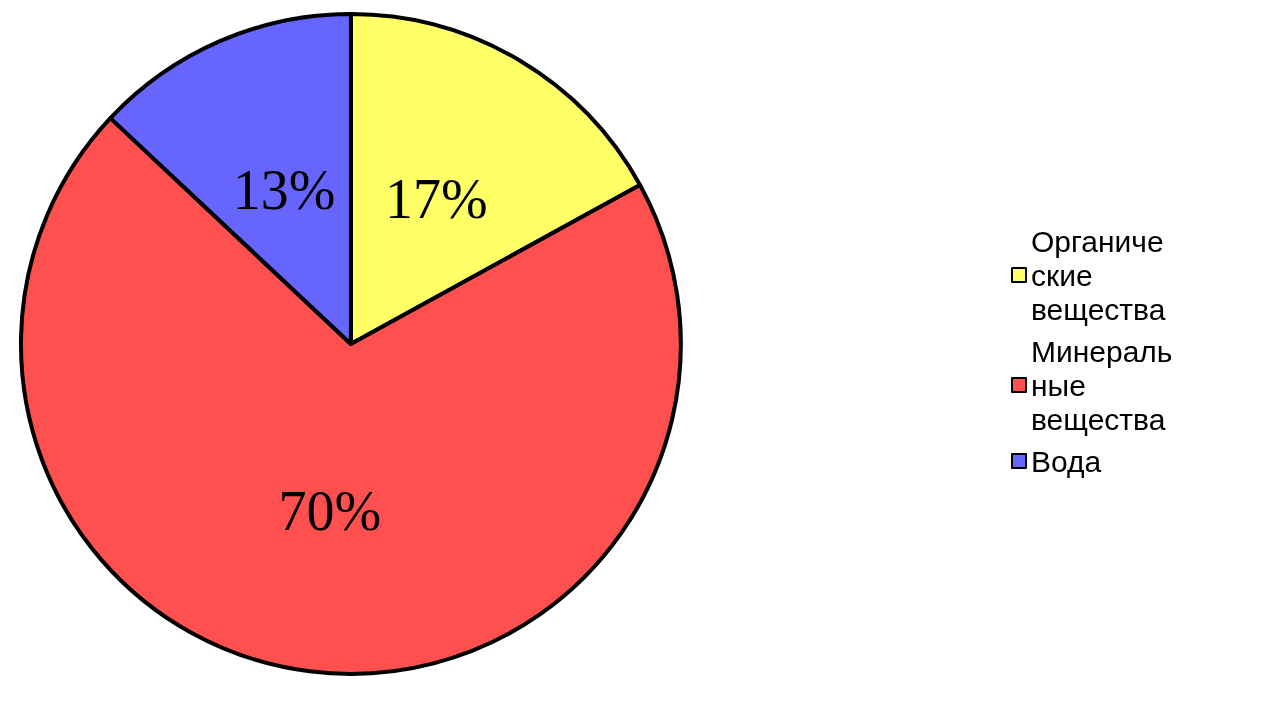 The image size is (1276, 702). What do you see at coordinates (330, 510) in the screenshot?
I see `data-label: 70%` at bounding box center [330, 510].